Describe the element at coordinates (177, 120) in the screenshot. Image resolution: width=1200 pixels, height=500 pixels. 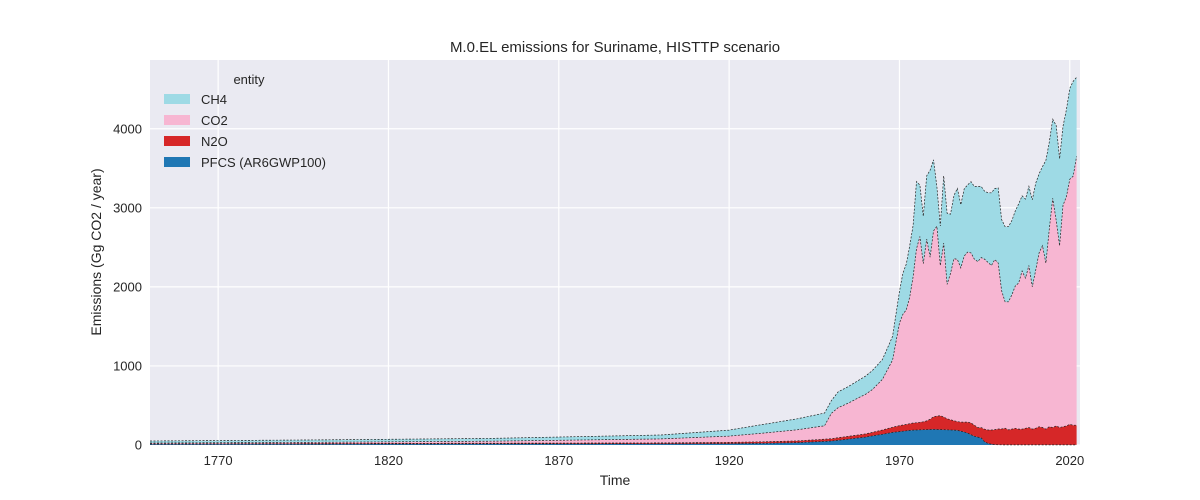
I see `legend-swatch-co2` at that location.